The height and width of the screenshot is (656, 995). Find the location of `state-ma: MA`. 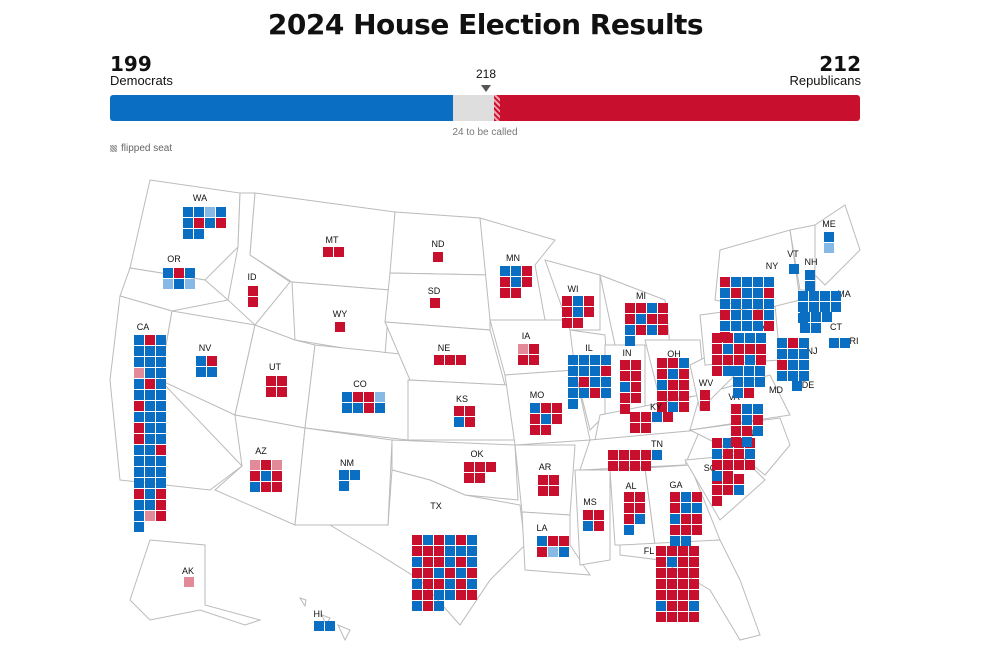

state-ma: MA is located at coordinates (824, 306).